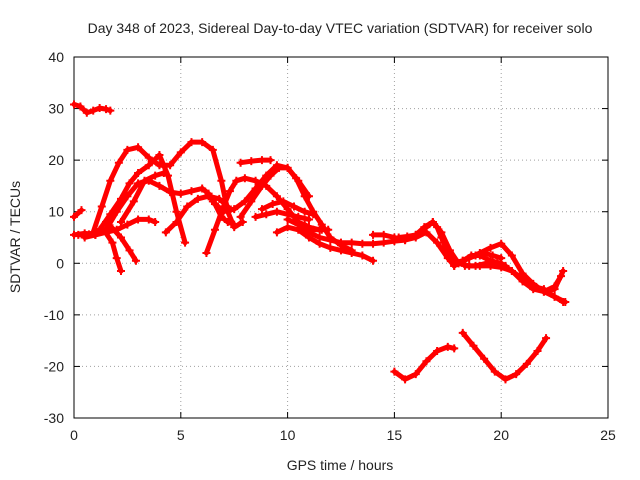 This screenshot has height=480, width=640. I want to click on y-tick-label: 40, so click(56, 57).